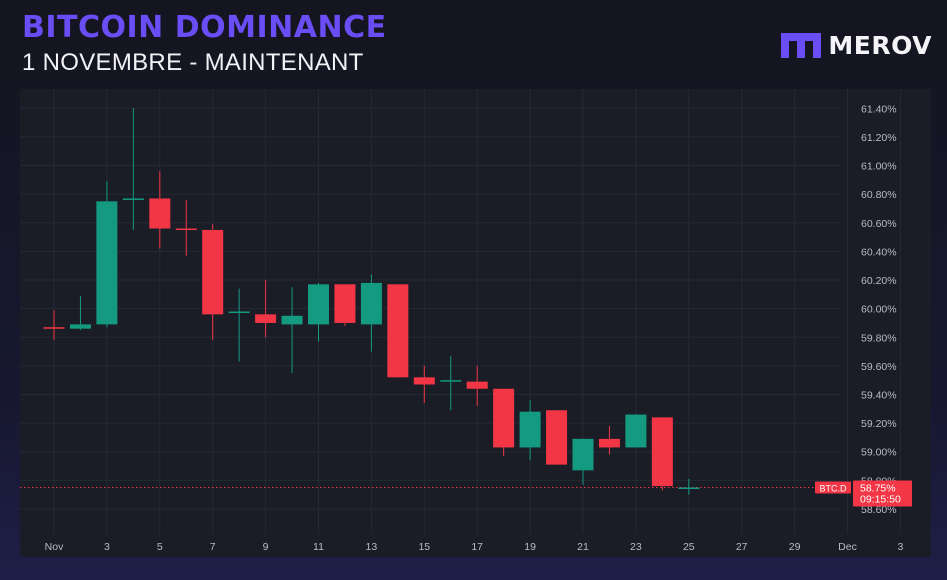  I want to click on y-tick-label: 60.00%, so click(879, 310).